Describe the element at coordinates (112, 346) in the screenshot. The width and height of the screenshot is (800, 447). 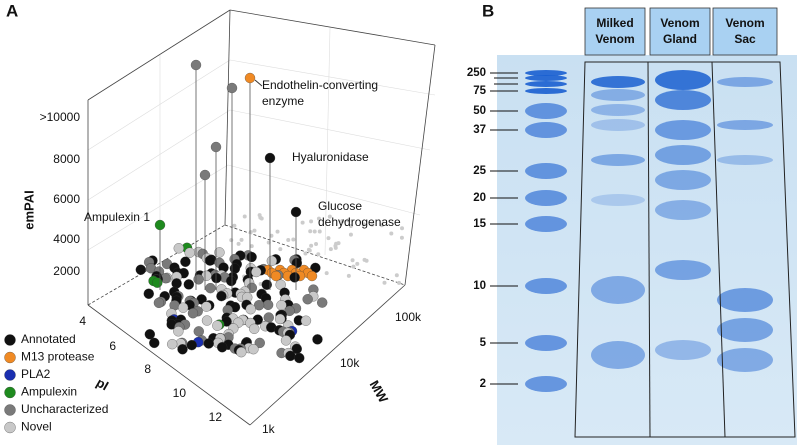
I see `x-tick-label: 6` at that location.